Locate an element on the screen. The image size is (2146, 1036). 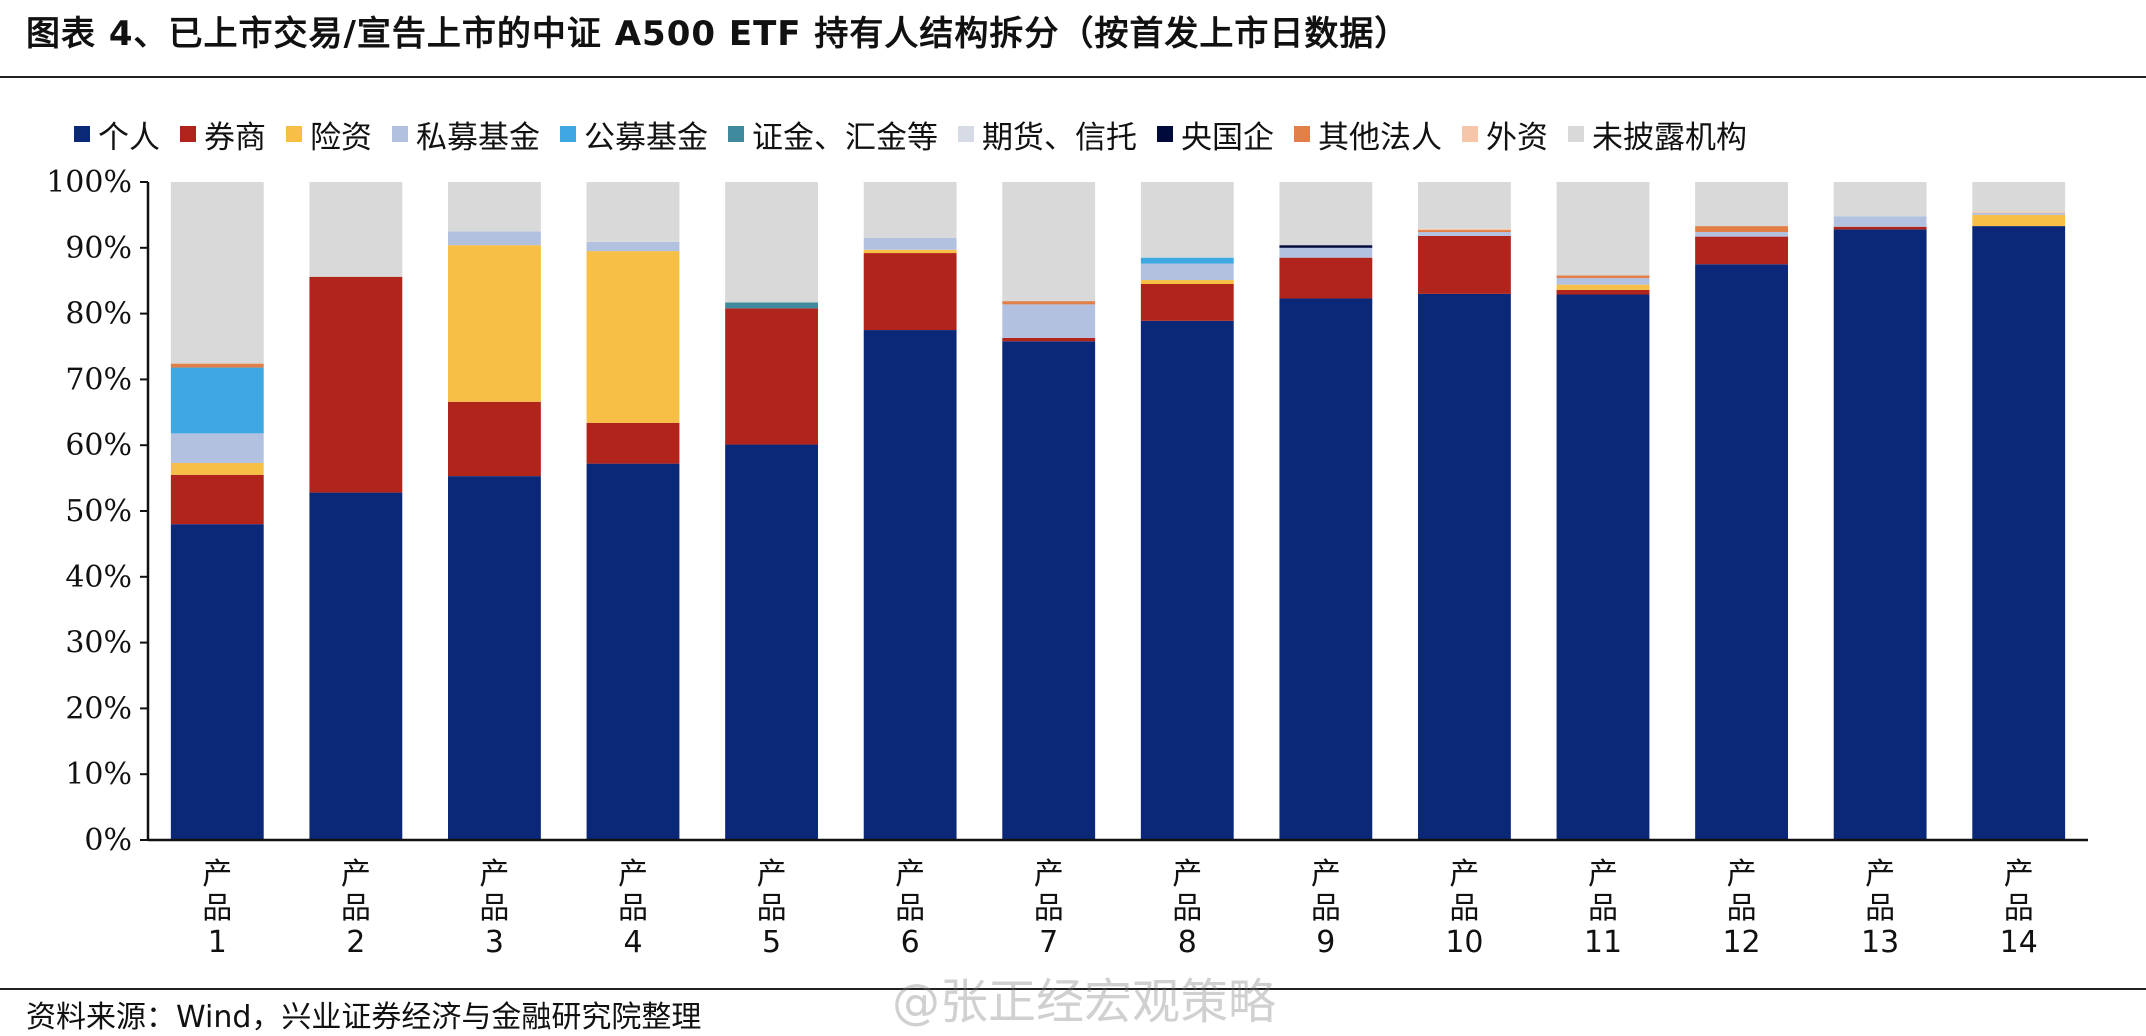
legend-item: 证金、汇金等 is located at coordinates (833, 134).